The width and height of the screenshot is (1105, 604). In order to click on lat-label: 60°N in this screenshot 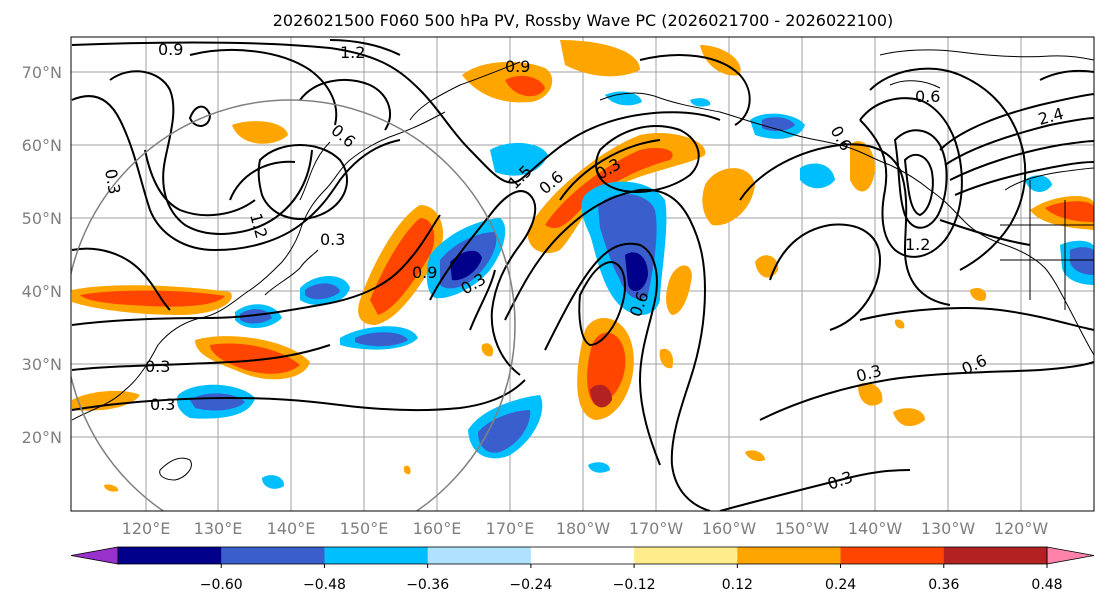, I will do `click(42, 145)`.